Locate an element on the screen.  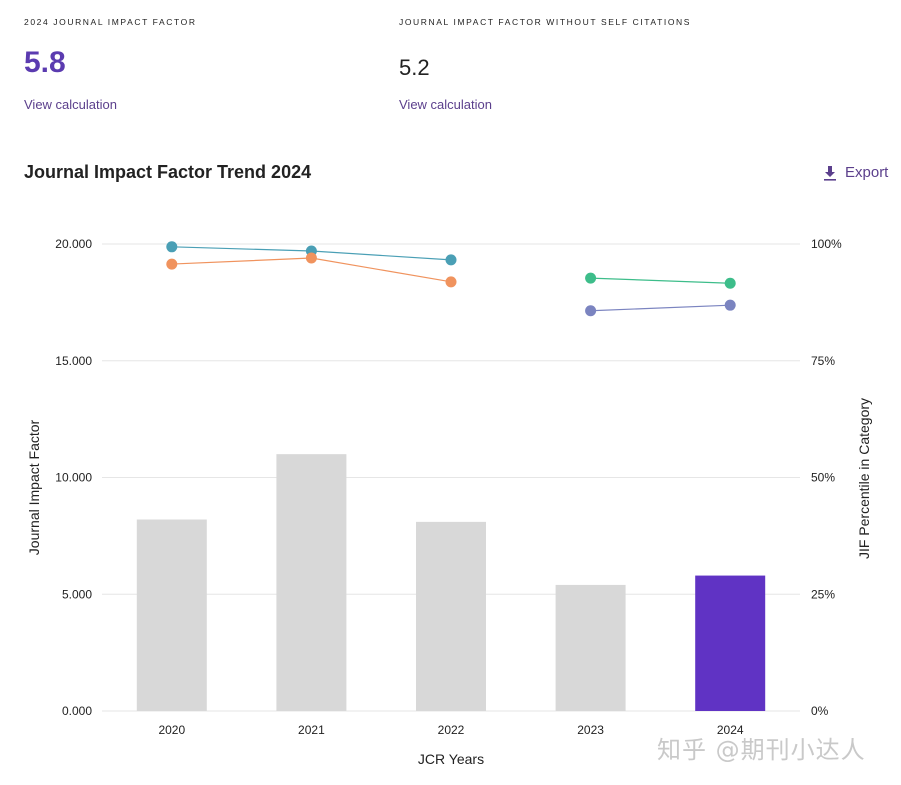
export-label: Export is located at coordinates (867, 172).